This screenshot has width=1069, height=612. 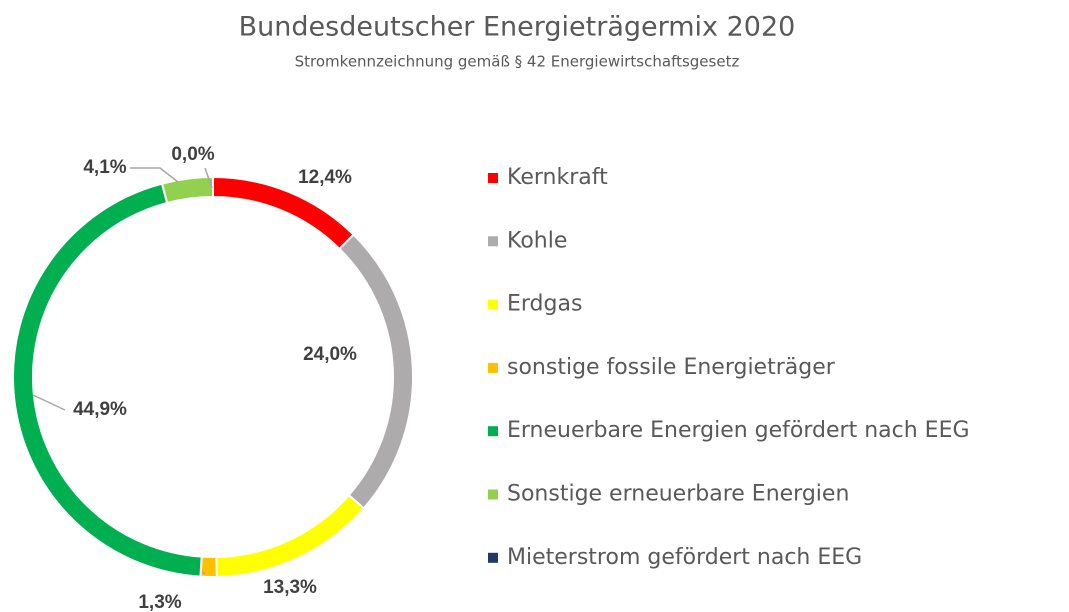 I want to click on data-label: 0,0%, so click(x=192, y=154).